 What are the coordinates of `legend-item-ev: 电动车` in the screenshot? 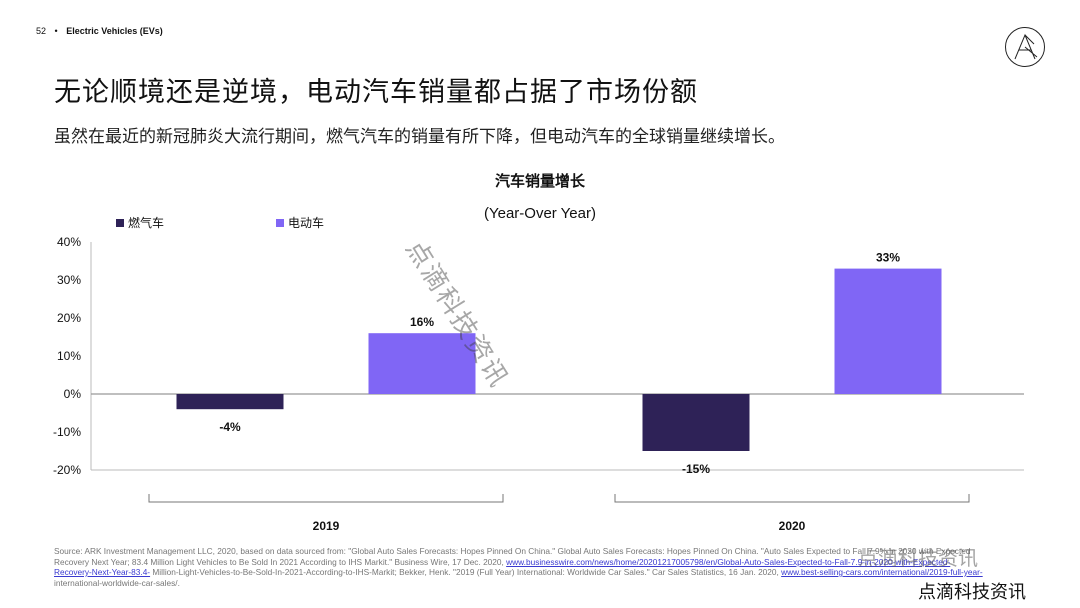 It's located at (356, 222).